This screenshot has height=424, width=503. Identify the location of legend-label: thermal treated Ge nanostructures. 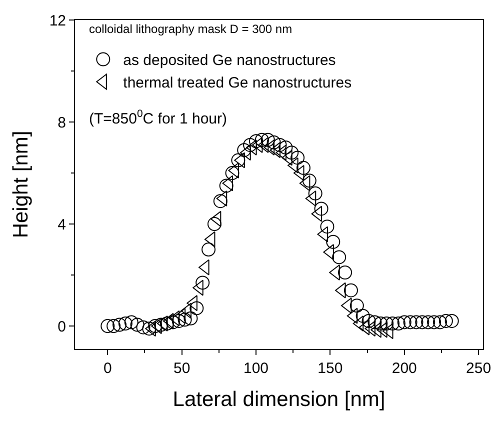
(237, 83).